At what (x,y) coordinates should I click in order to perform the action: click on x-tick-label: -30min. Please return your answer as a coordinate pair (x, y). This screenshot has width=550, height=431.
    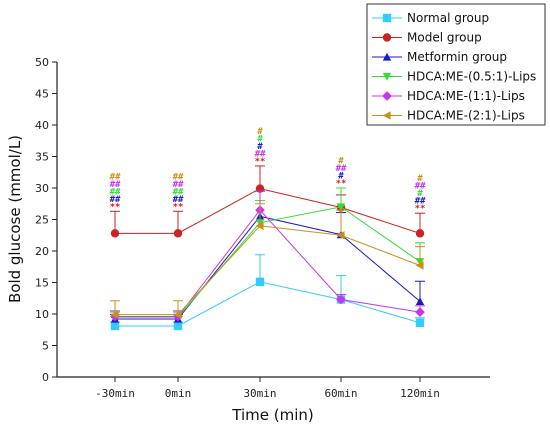
    Looking at the image, I should click on (115, 393).